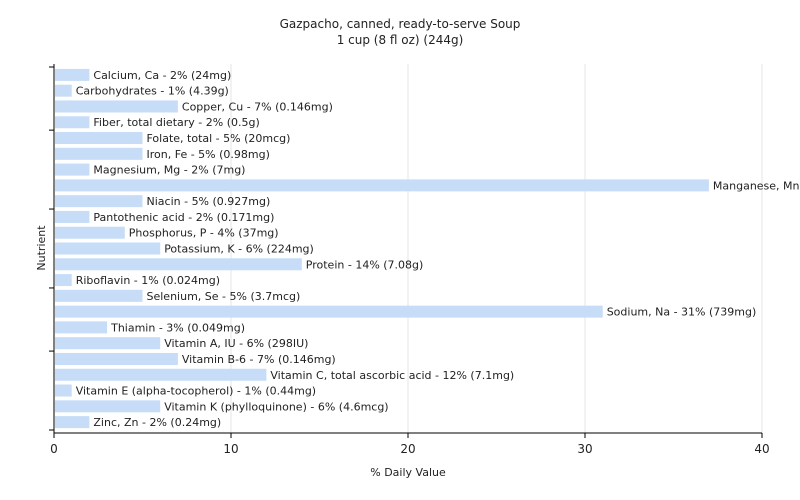 The width and height of the screenshot is (800, 500). I want to click on data-label: Magnesium, Mg - 2% (7mg), so click(169, 170).